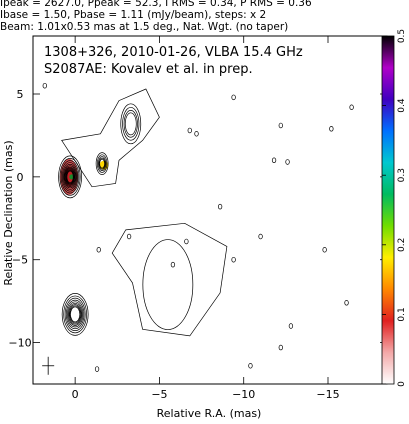 The height and width of the screenshot is (424, 409). What do you see at coordinates (209, 413) in the screenshot?
I see `x-axis-label: Relative R.A. (mas)` at bounding box center [209, 413].